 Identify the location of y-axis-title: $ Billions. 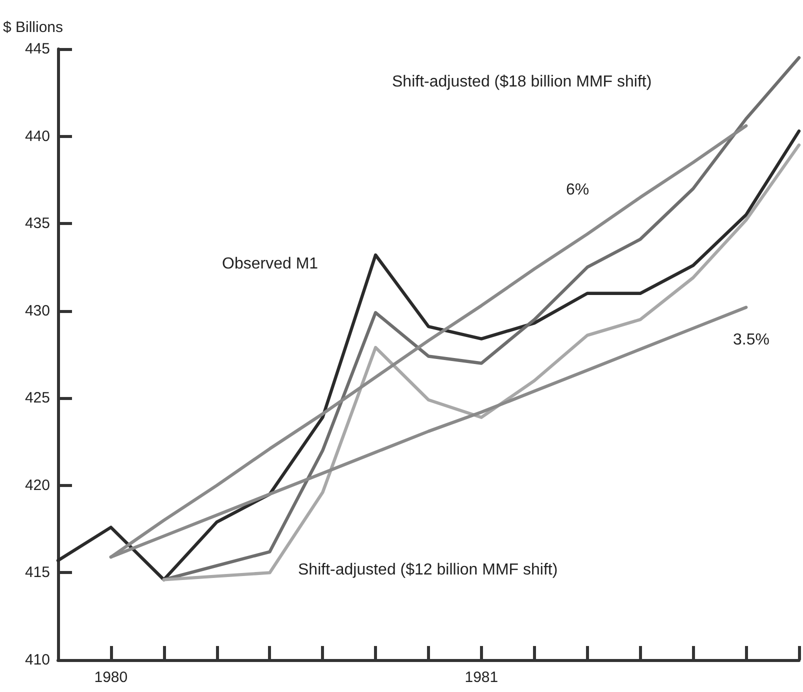
(33, 27).